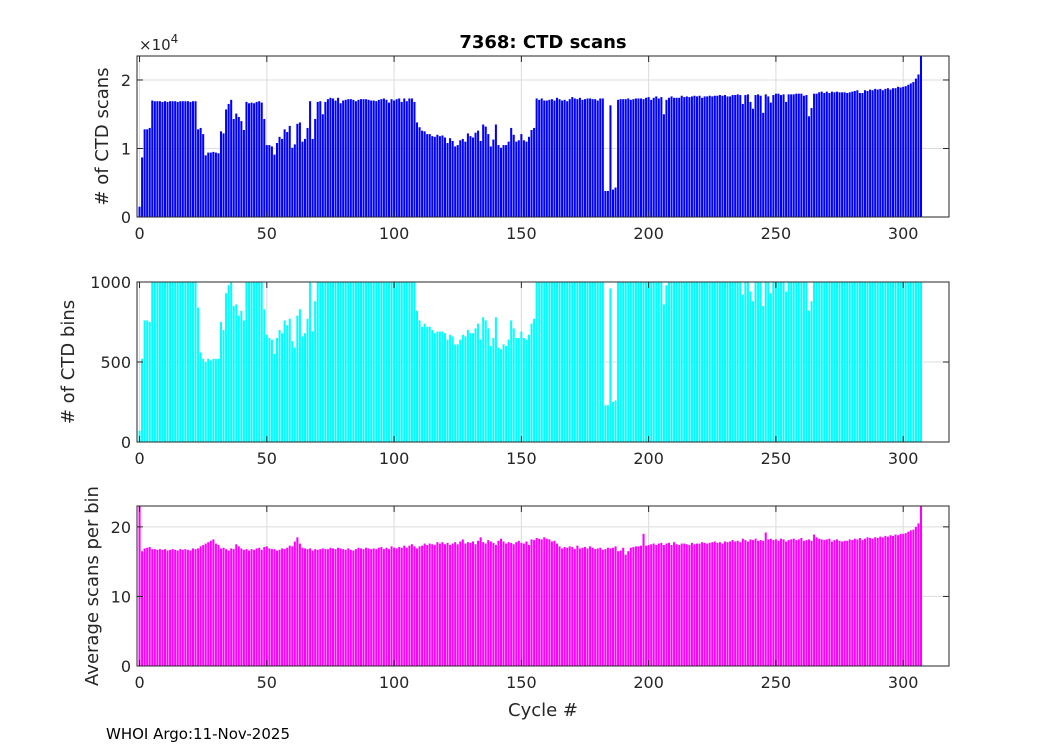 The image size is (1050, 750). What do you see at coordinates (126, 80) in the screenshot?
I see `y-tick-label: 2` at bounding box center [126, 80].